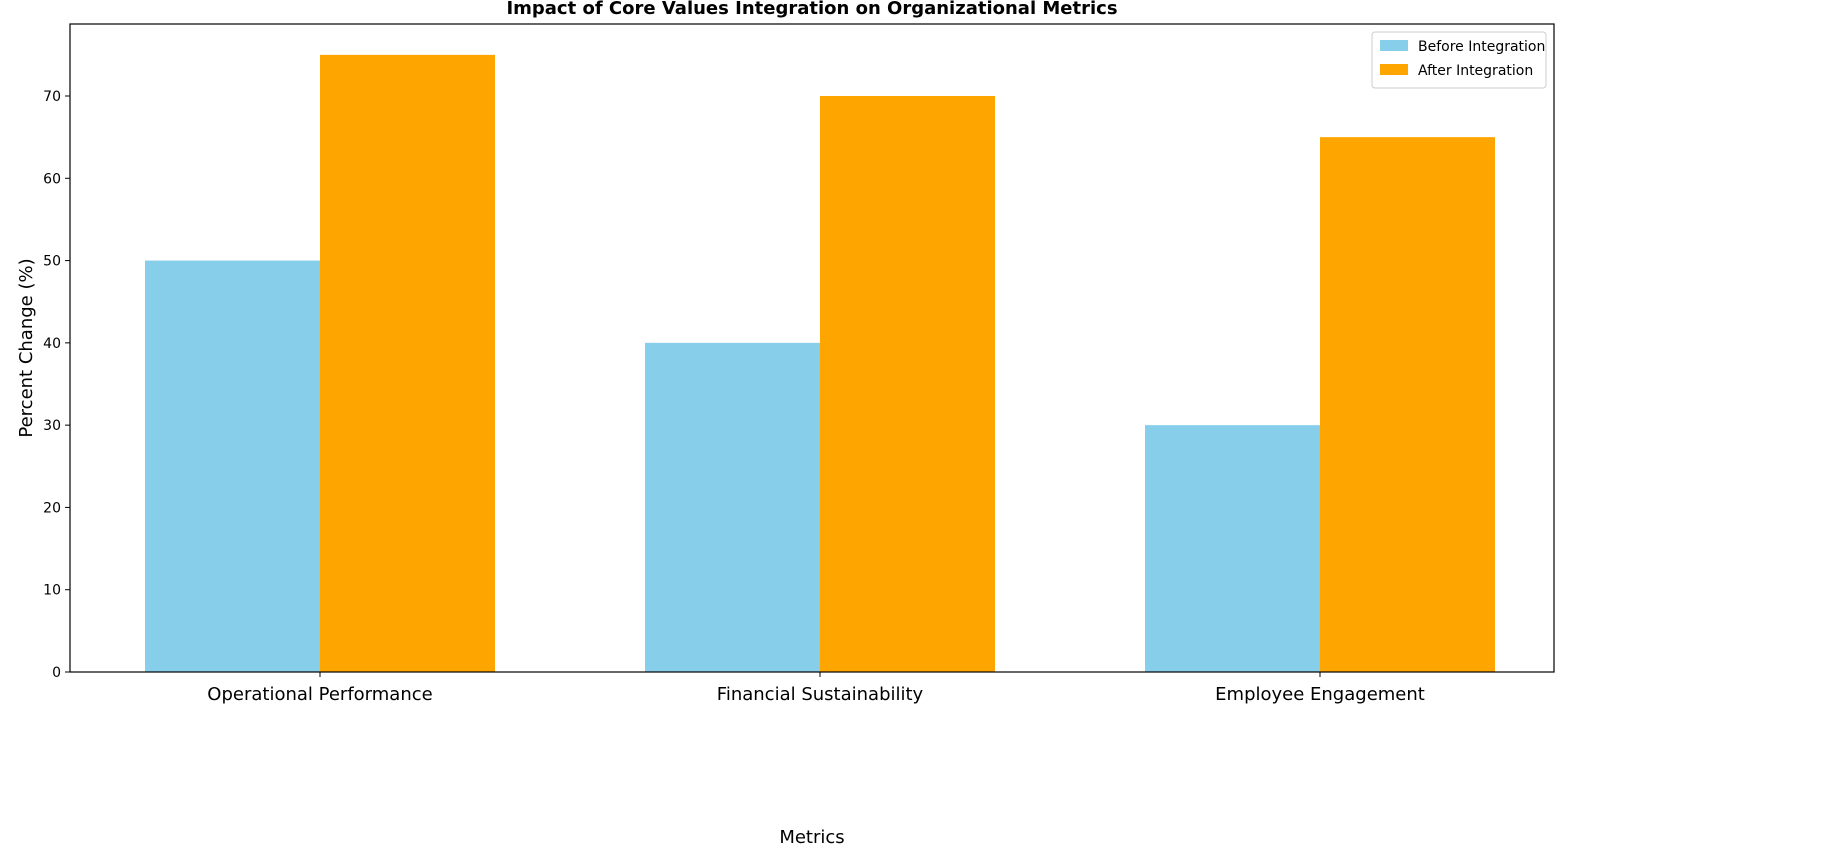  Describe the element at coordinates (1481, 47) in the screenshot. I see `legend-label: Before Integration` at that location.